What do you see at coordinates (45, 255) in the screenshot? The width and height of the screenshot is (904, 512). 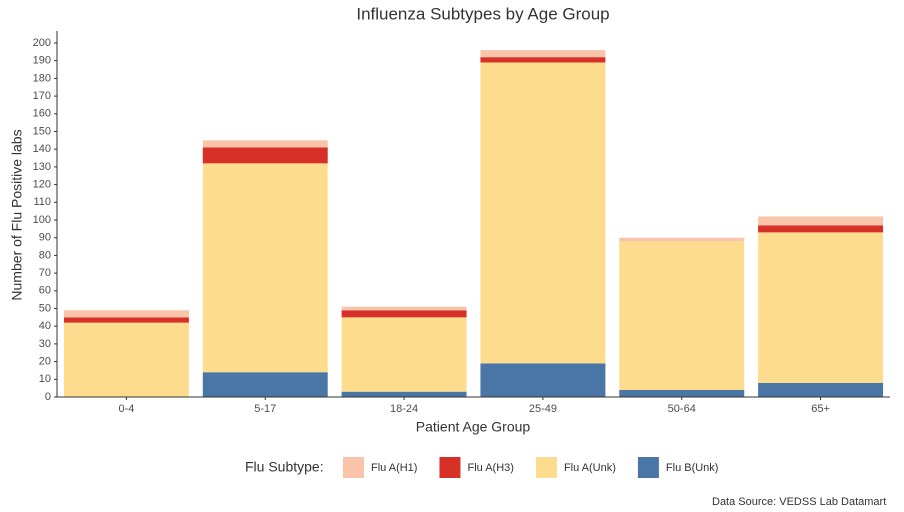 I see `y-tick-label: 80` at bounding box center [45, 255].